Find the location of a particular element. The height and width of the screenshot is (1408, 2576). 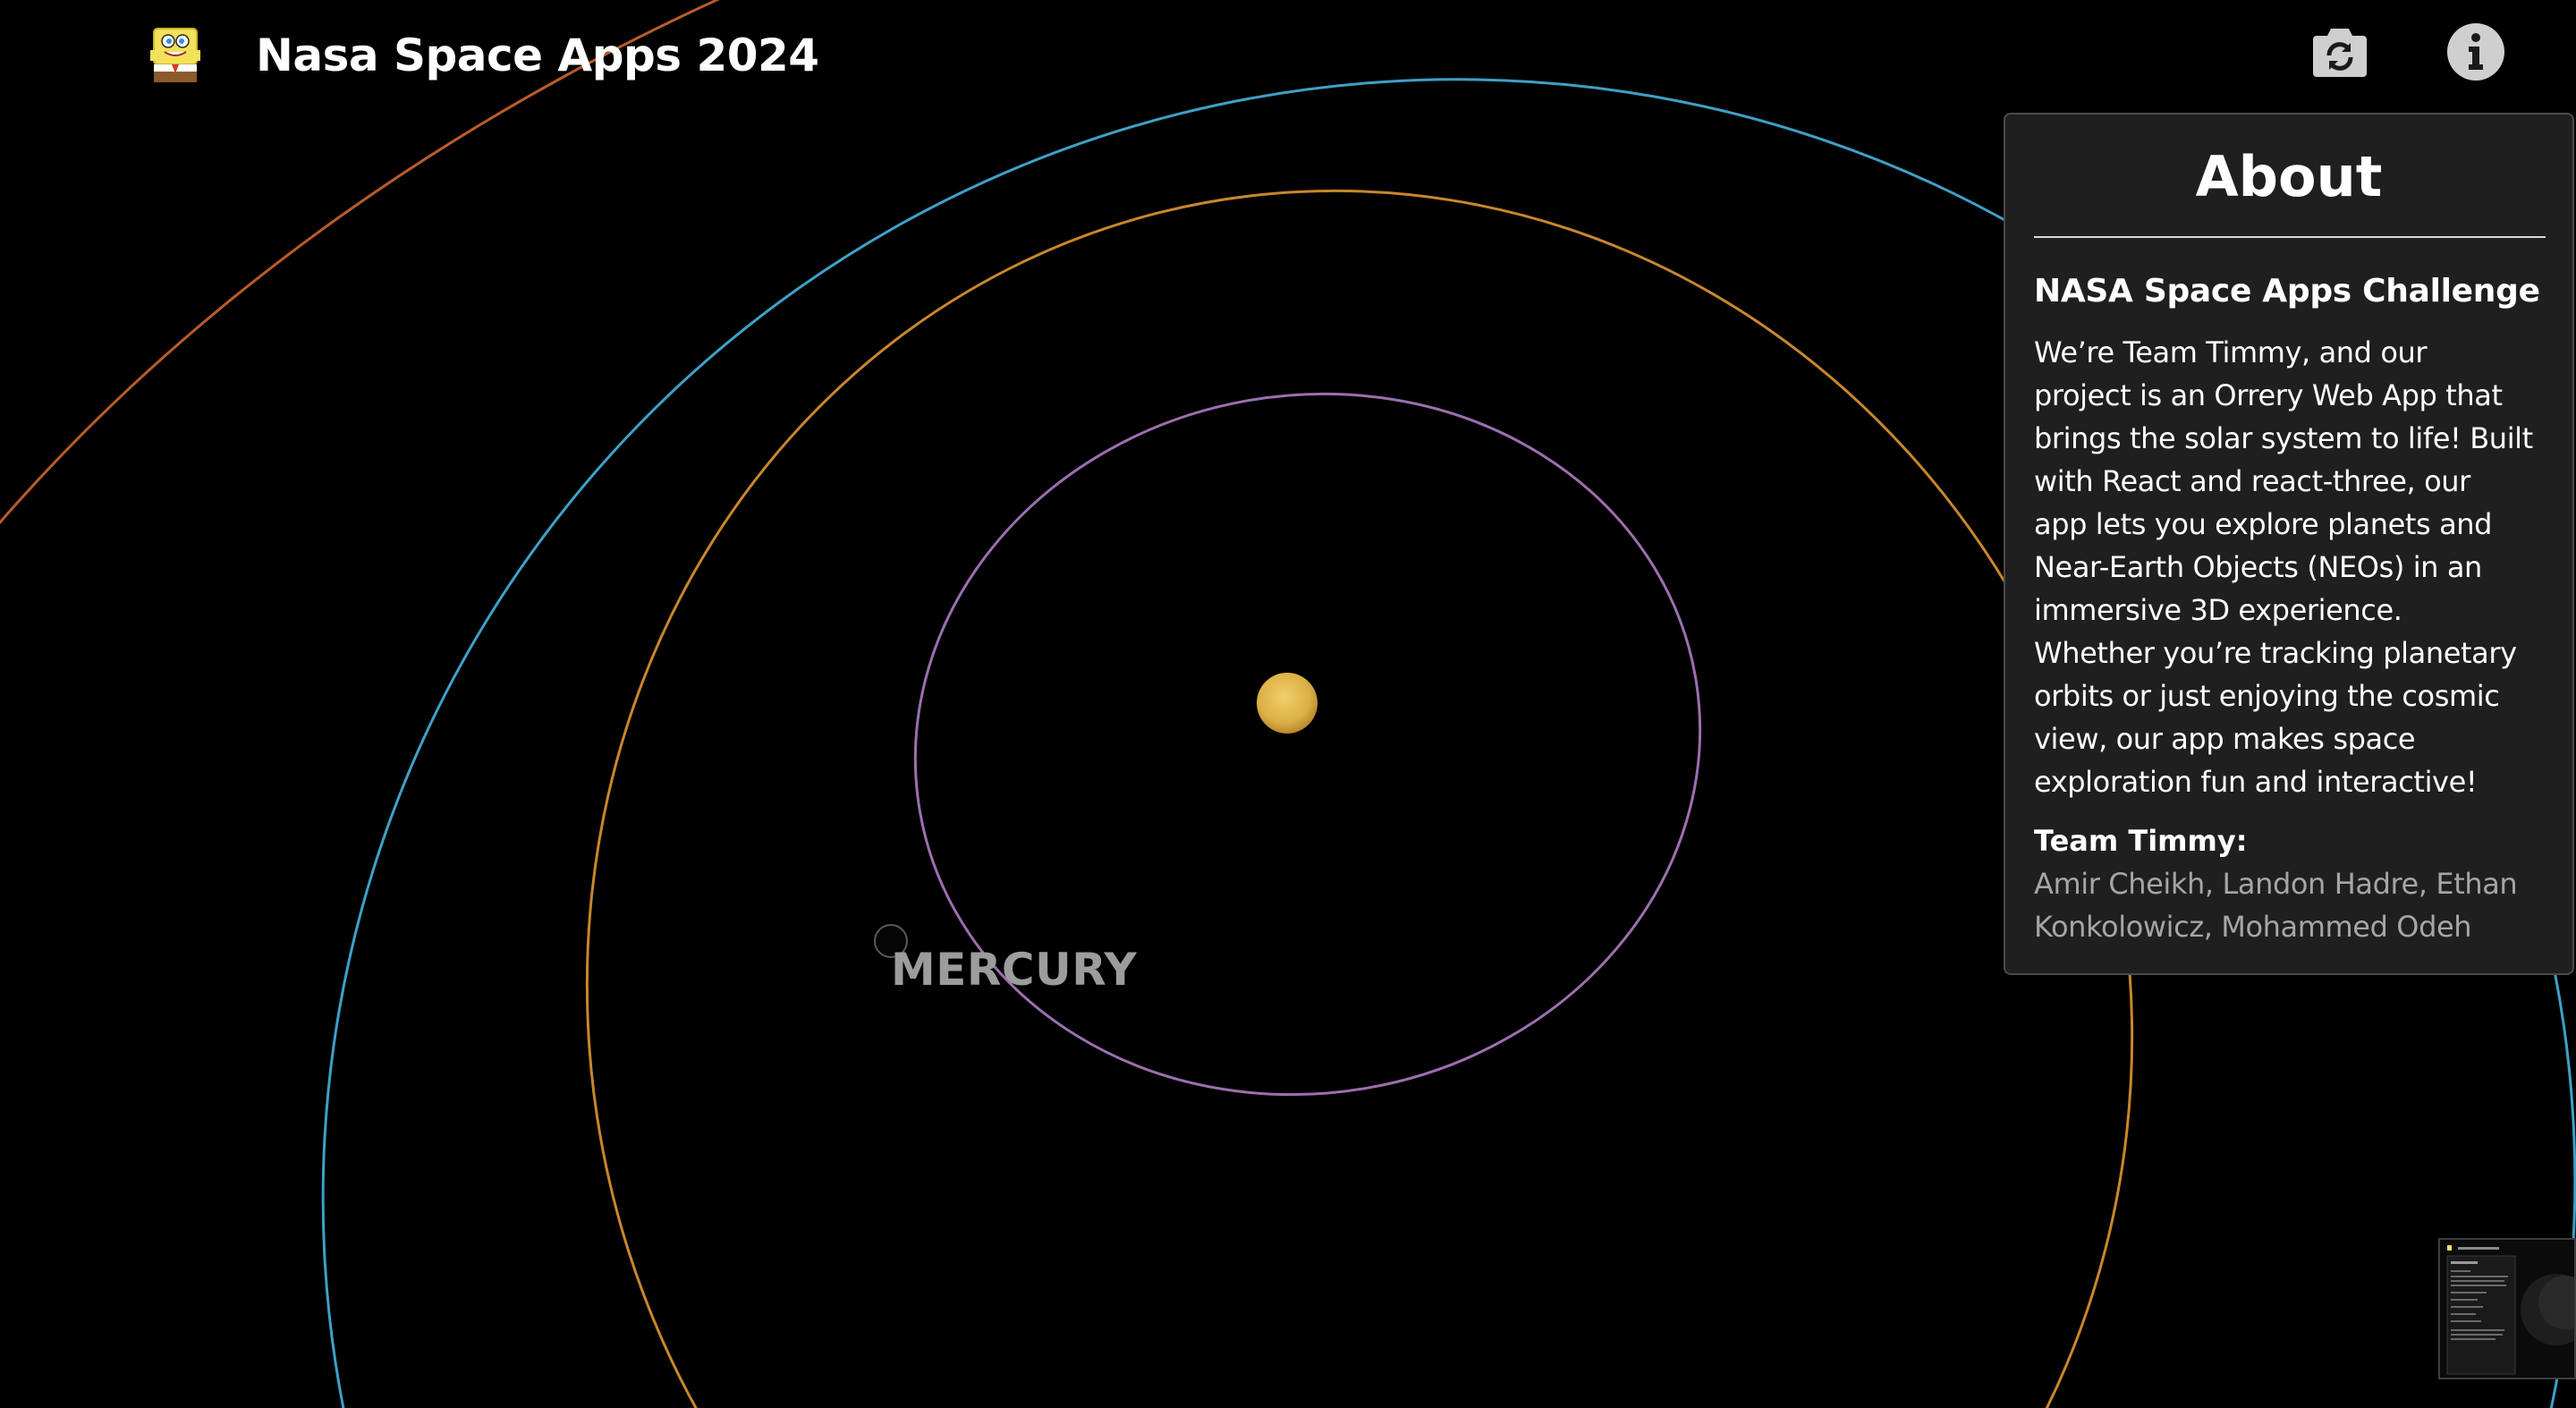

top-bar: Nasa Space Apps 2024 is located at coordinates (1288, 56).